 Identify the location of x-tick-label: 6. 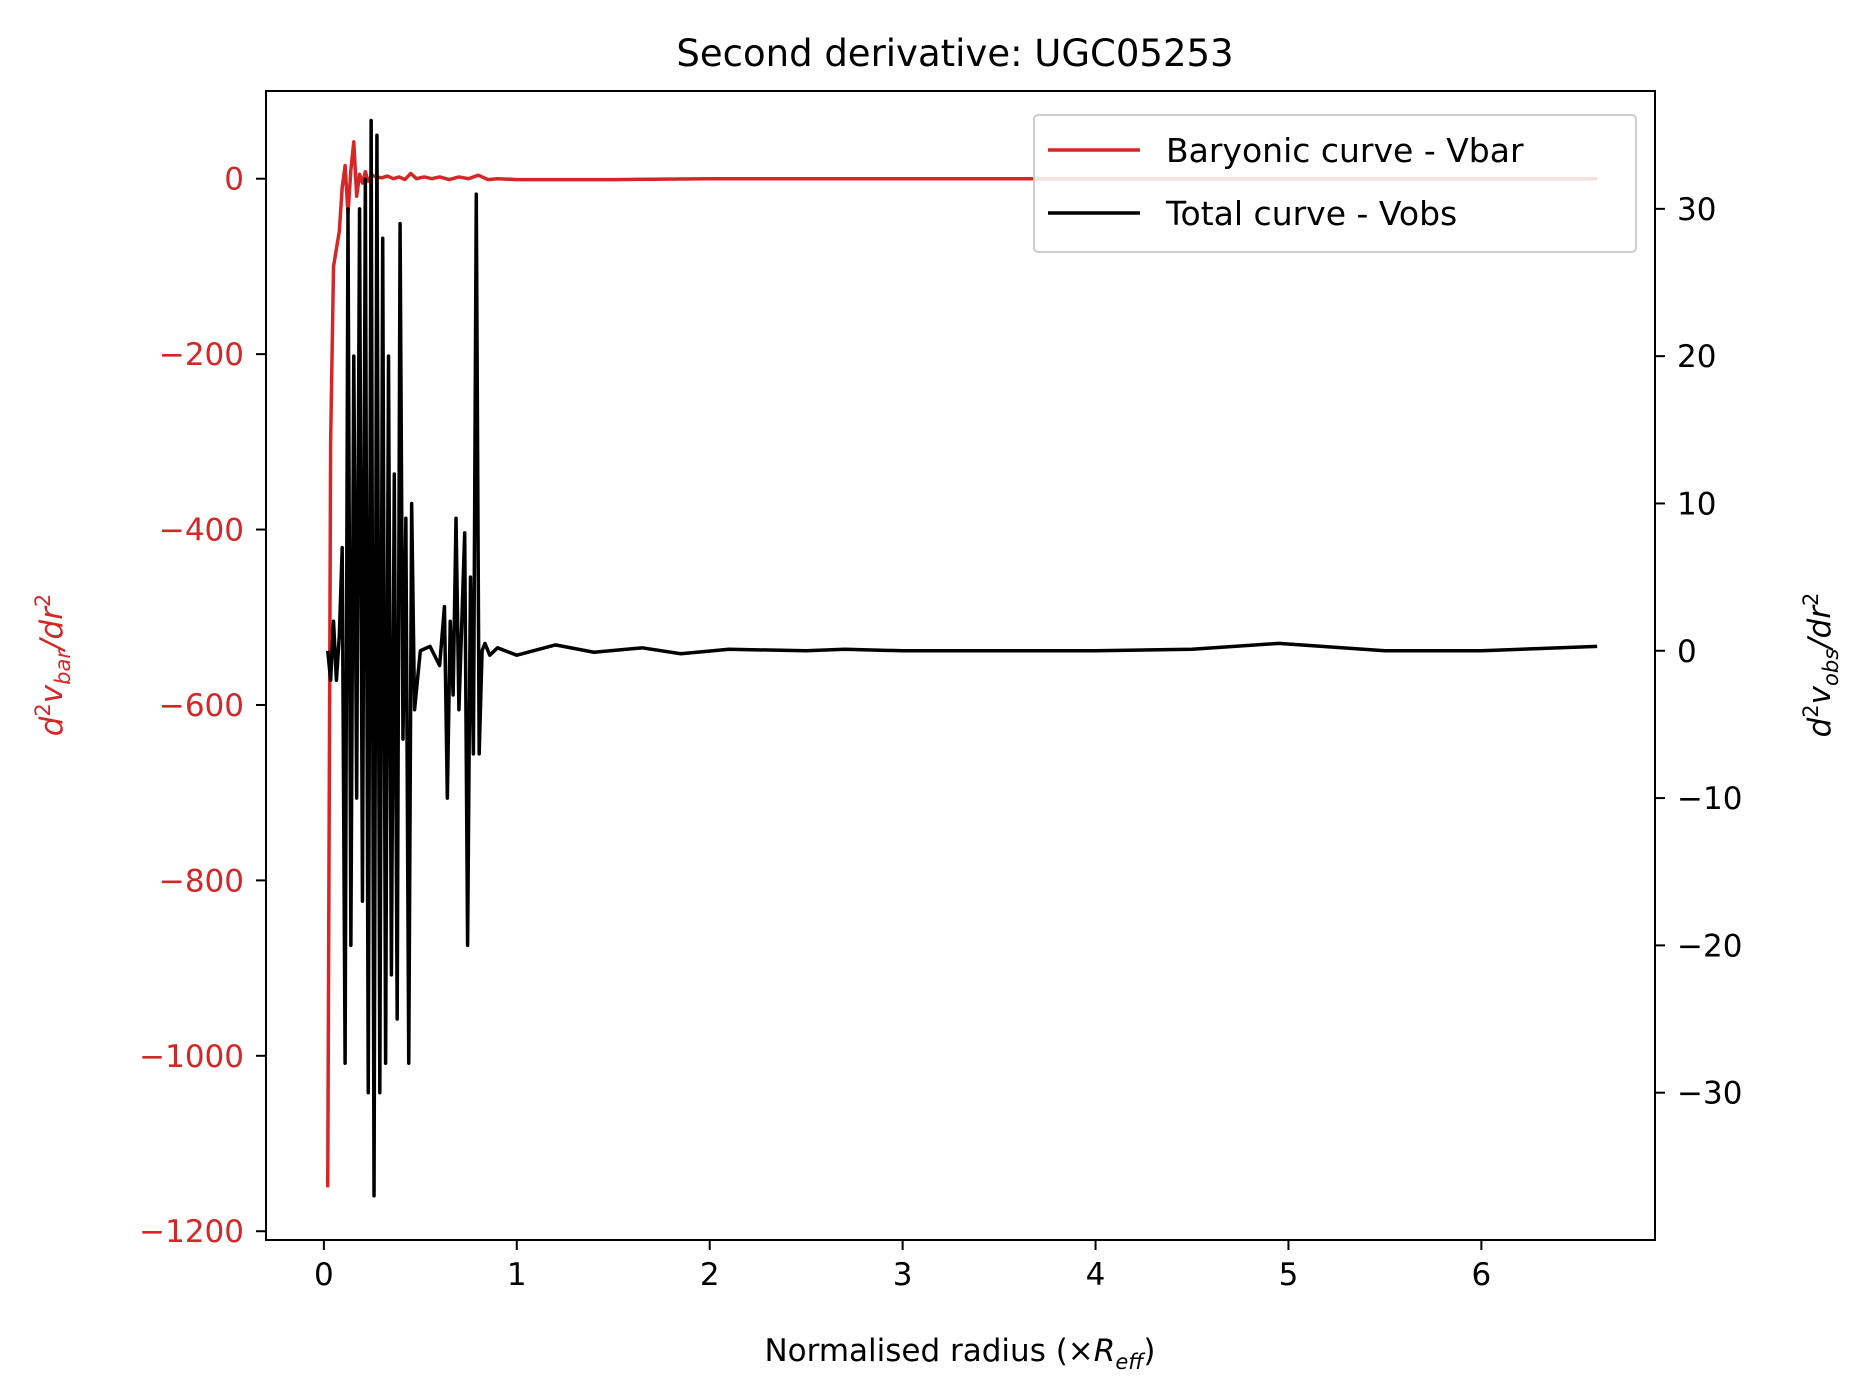
(1482, 1275).